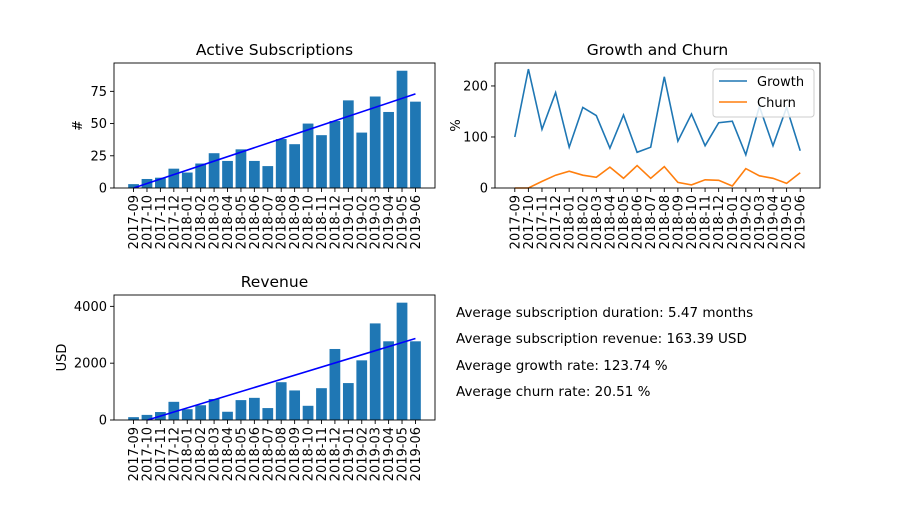 This screenshot has width=911, height=524. I want to click on x-tick-label: 2019-01, so click(733, 222).